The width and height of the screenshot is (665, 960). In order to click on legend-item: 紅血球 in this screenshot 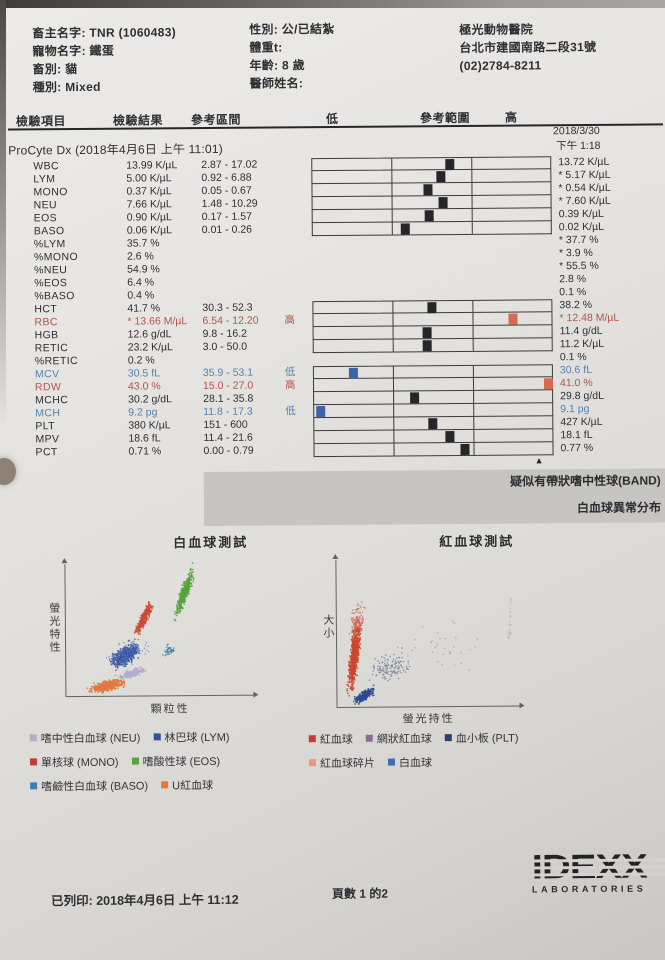, I will do `click(330, 739)`.